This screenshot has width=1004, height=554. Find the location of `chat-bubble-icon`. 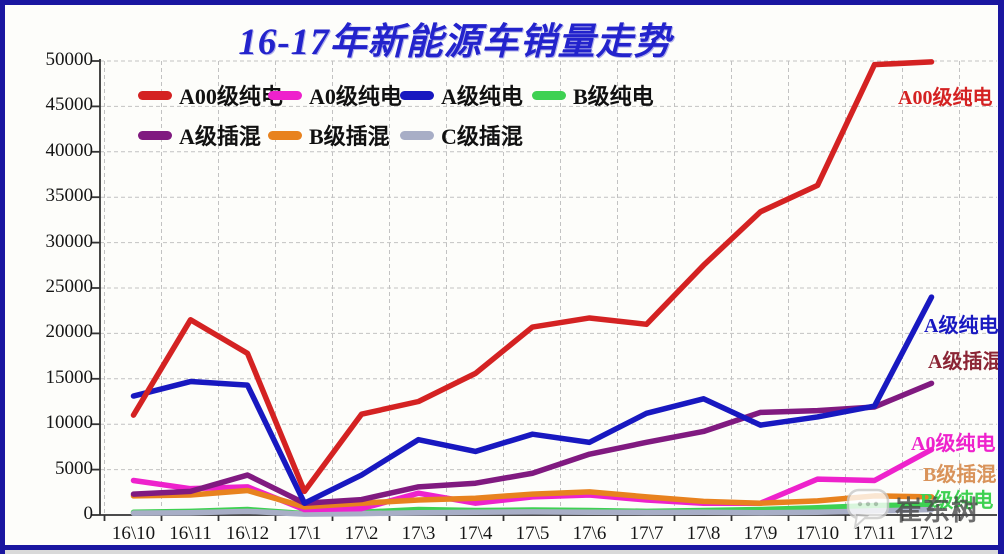

chat-bubble-icon is located at coordinates (868, 508).